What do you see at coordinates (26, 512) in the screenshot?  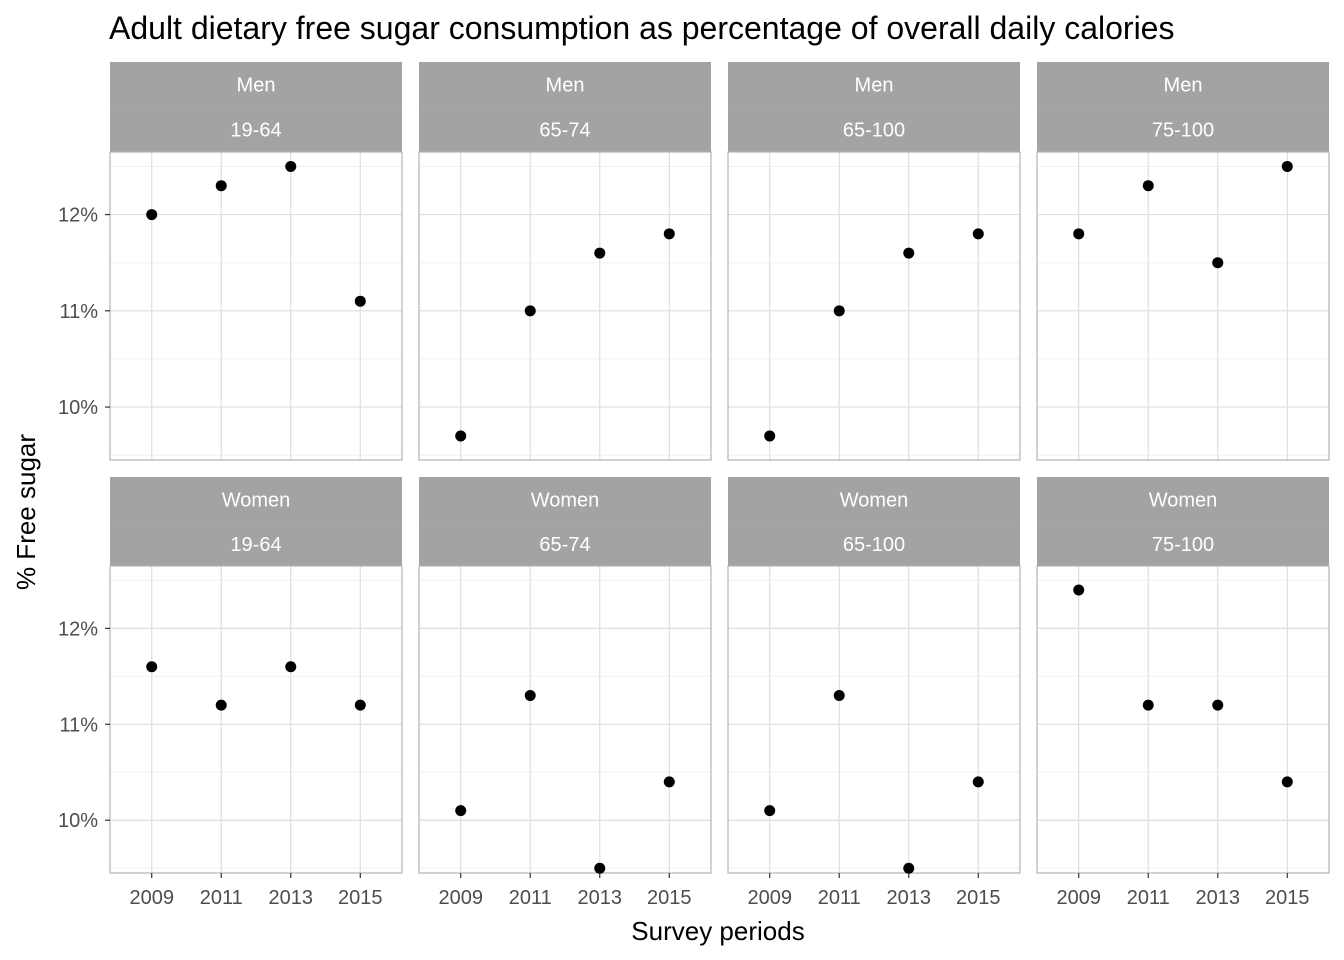 I see `y-axis-title: % Free sugar` at bounding box center [26, 512].